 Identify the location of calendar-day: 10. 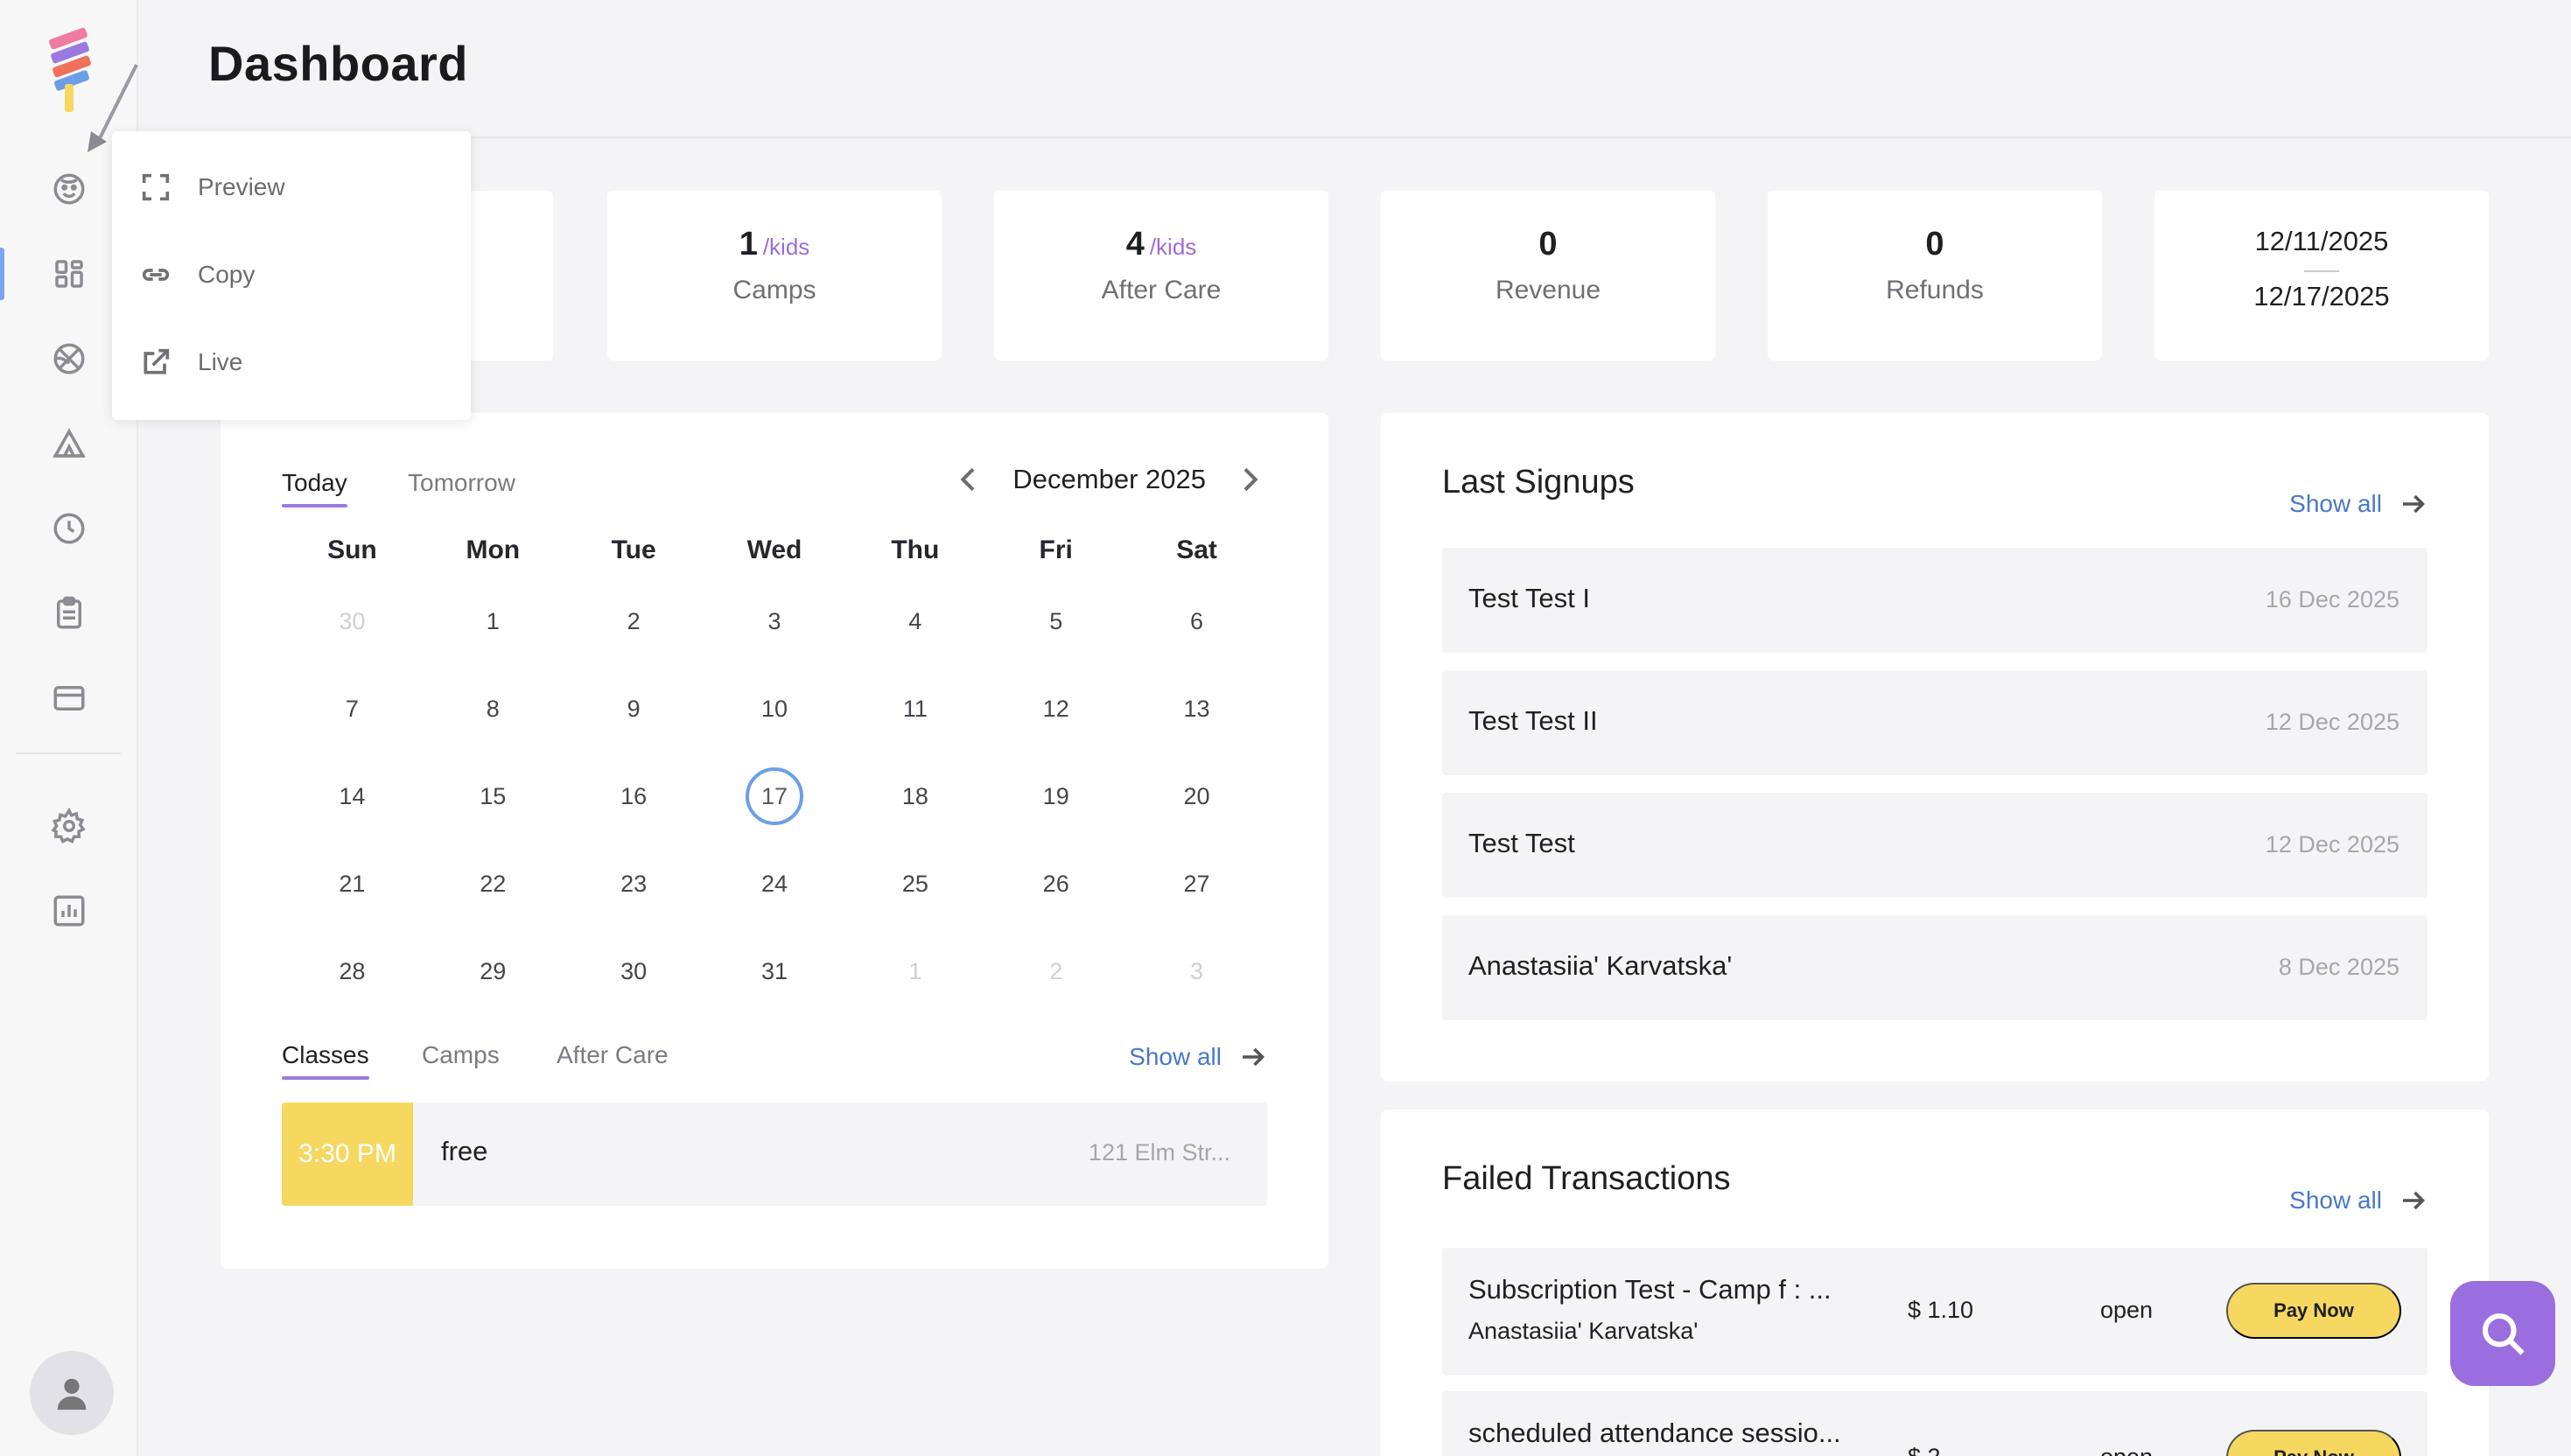
(774, 738).